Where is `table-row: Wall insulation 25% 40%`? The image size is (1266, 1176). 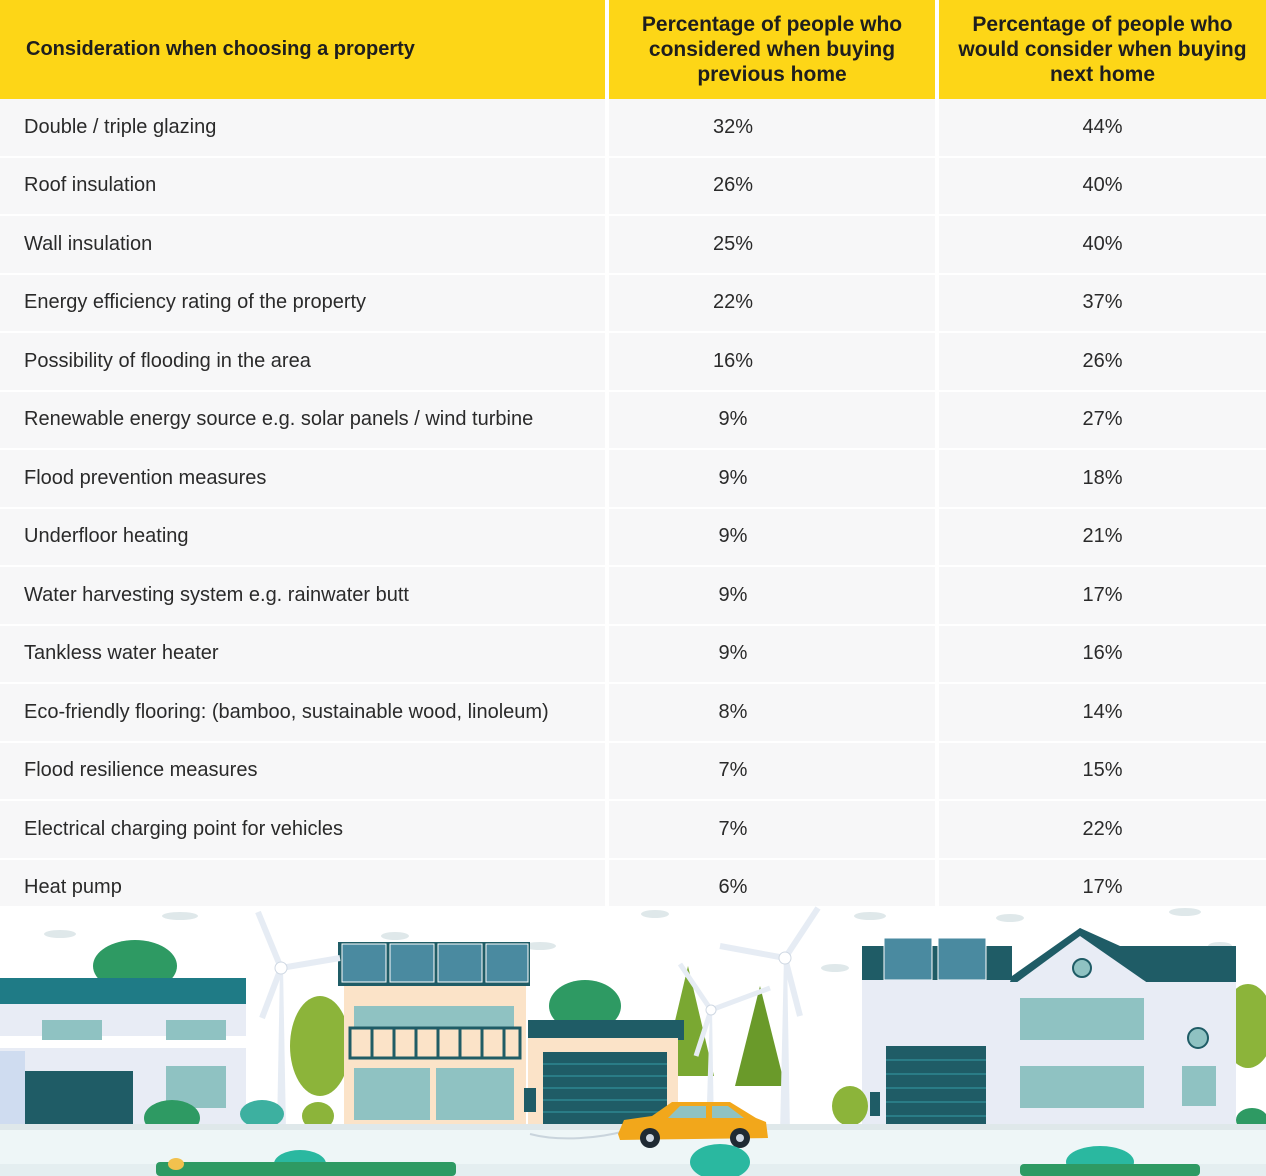
table-row: Wall insulation 25% 40% is located at coordinates (633, 245).